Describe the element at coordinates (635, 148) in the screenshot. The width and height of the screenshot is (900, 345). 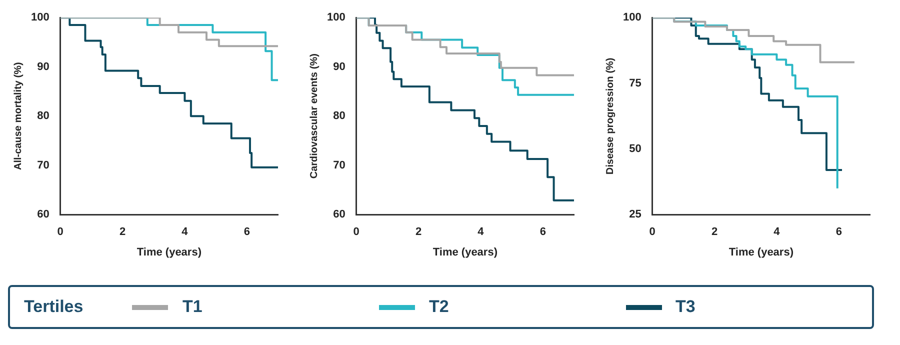
I see `y-tick-label: 50` at that location.